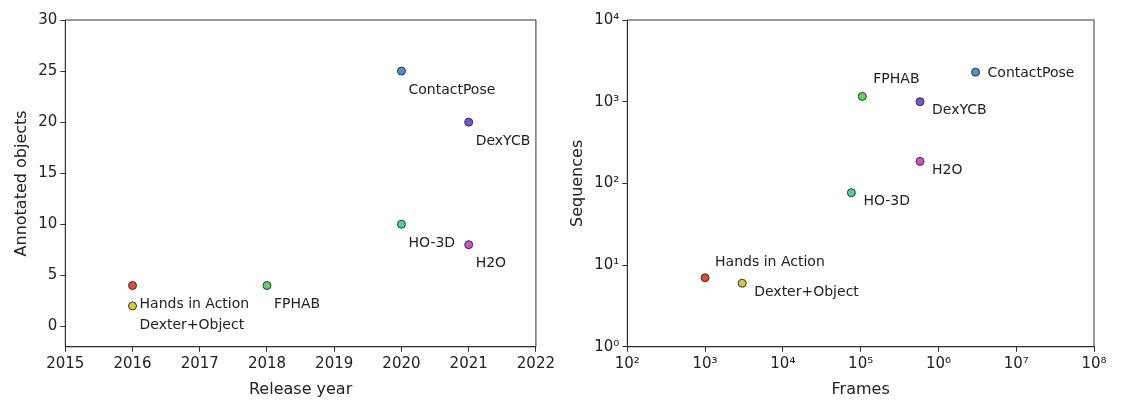 This screenshot has height=410, width=1122. What do you see at coordinates (783, 362) in the screenshot?
I see `x-tick-label: 10⁴` at bounding box center [783, 362].